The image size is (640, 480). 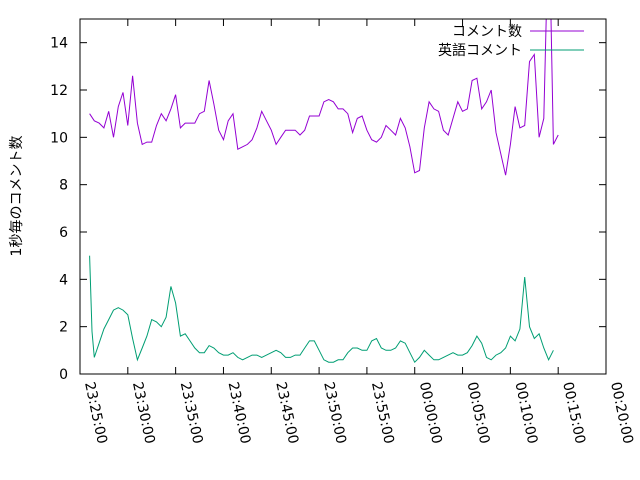 What do you see at coordinates (63, 280) in the screenshot?
I see `y-tick-label: 4` at bounding box center [63, 280].